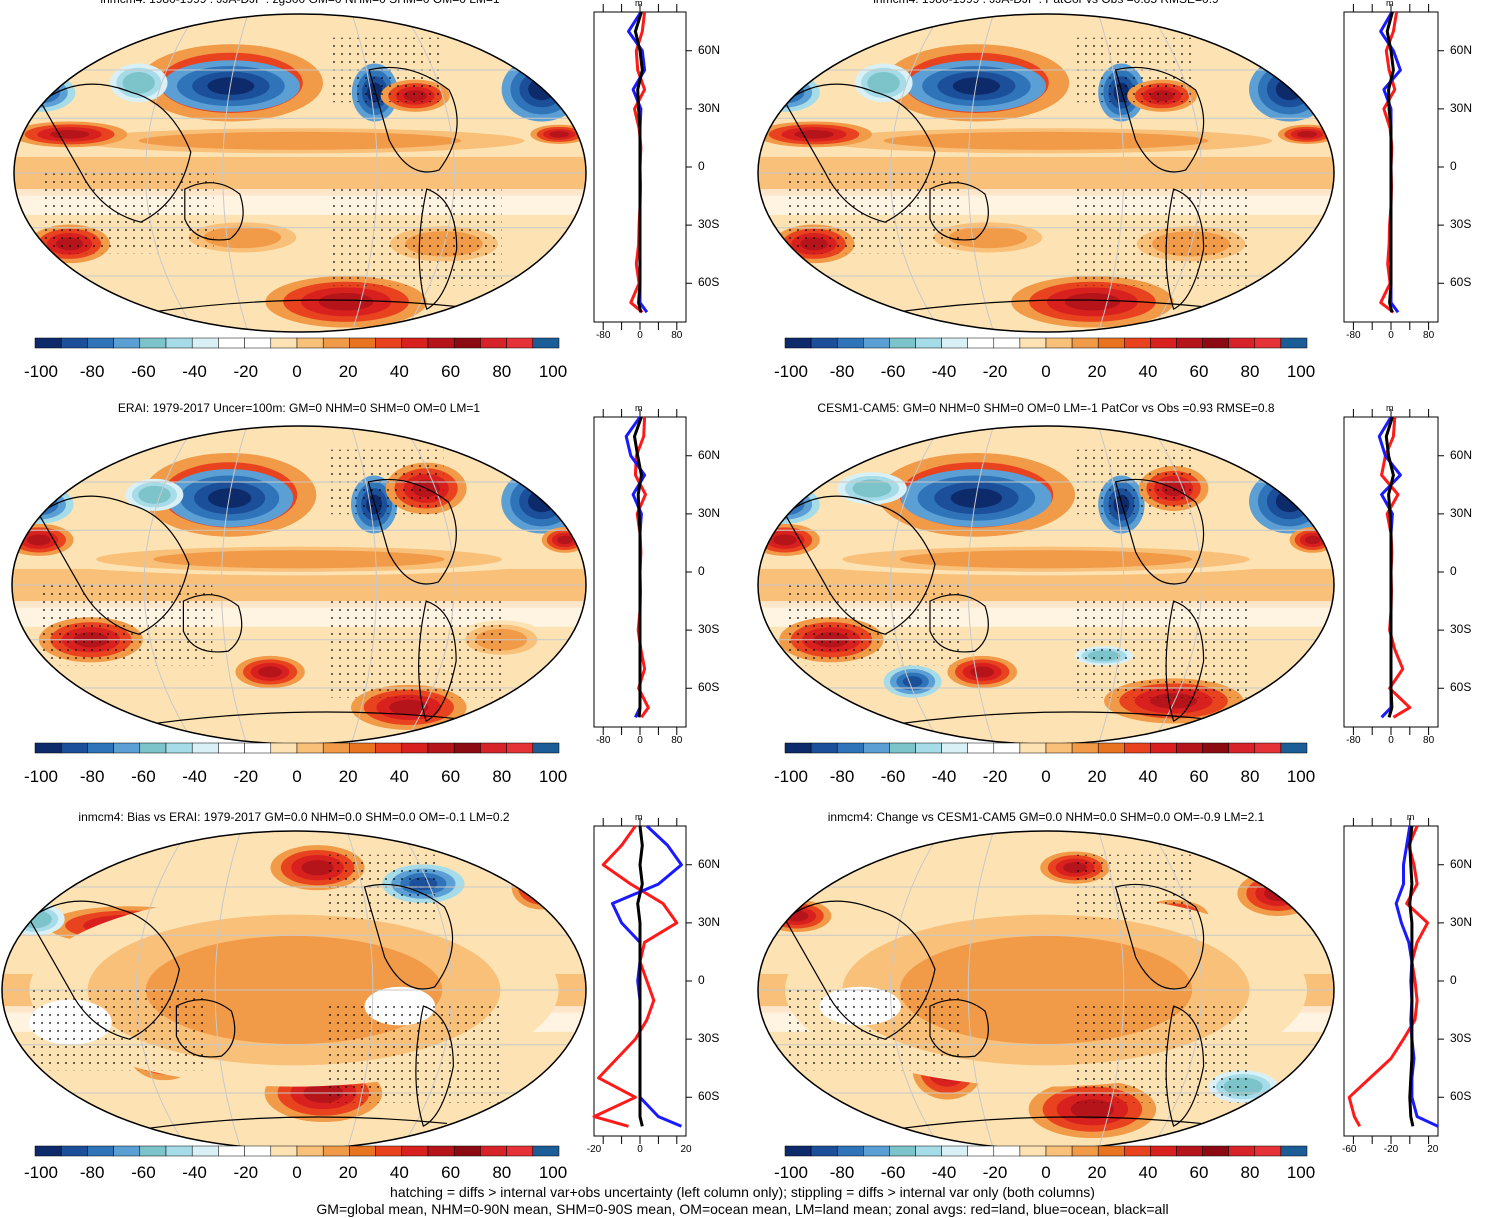 The width and height of the screenshot is (1485, 1218). I want to click on zonal-x-tick-label: -20, so click(594, 1149).